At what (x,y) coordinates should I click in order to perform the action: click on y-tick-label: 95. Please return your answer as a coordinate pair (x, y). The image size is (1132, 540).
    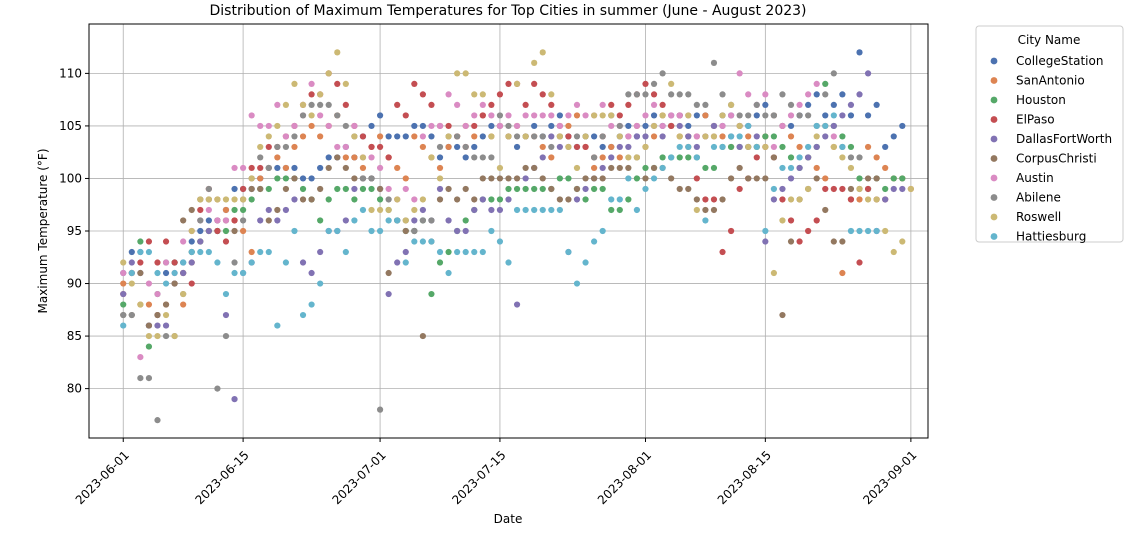
    Looking at the image, I should click on (74, 231).